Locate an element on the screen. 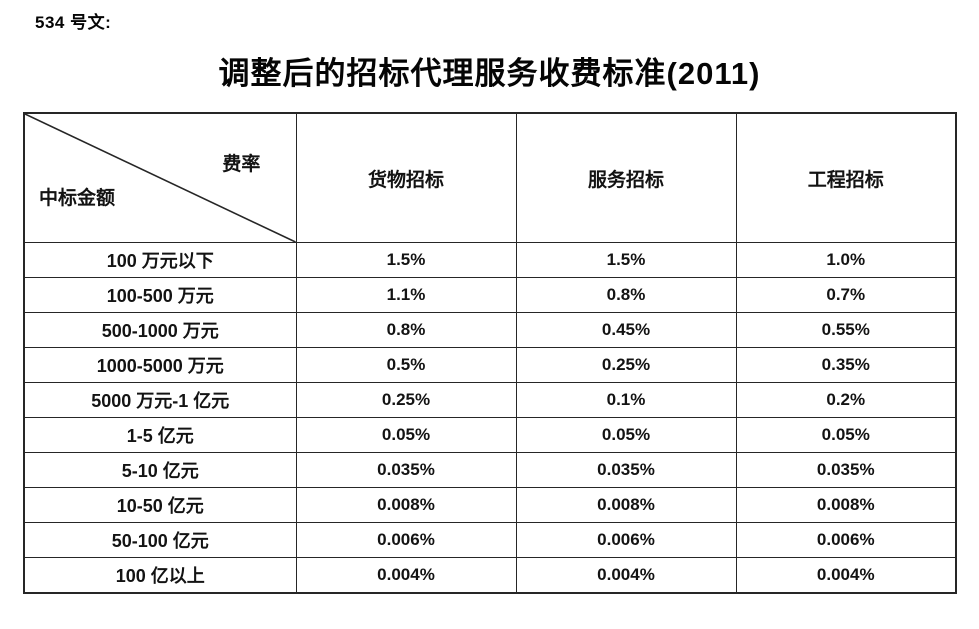  row-label: 10-50 亿元 is located at coordinates (160, 505).